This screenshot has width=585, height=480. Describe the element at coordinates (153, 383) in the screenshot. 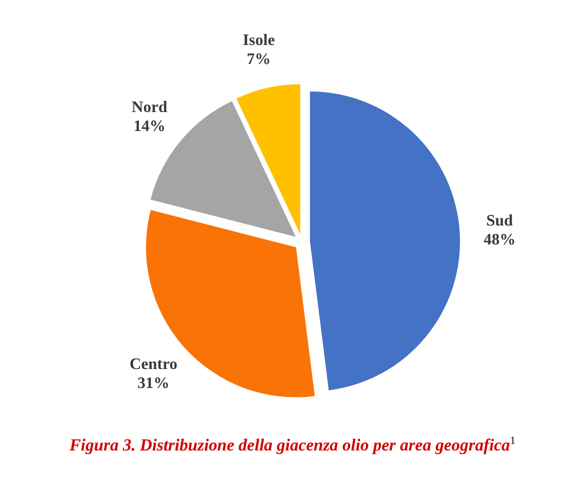

I see `data-label: 31%` at that location.